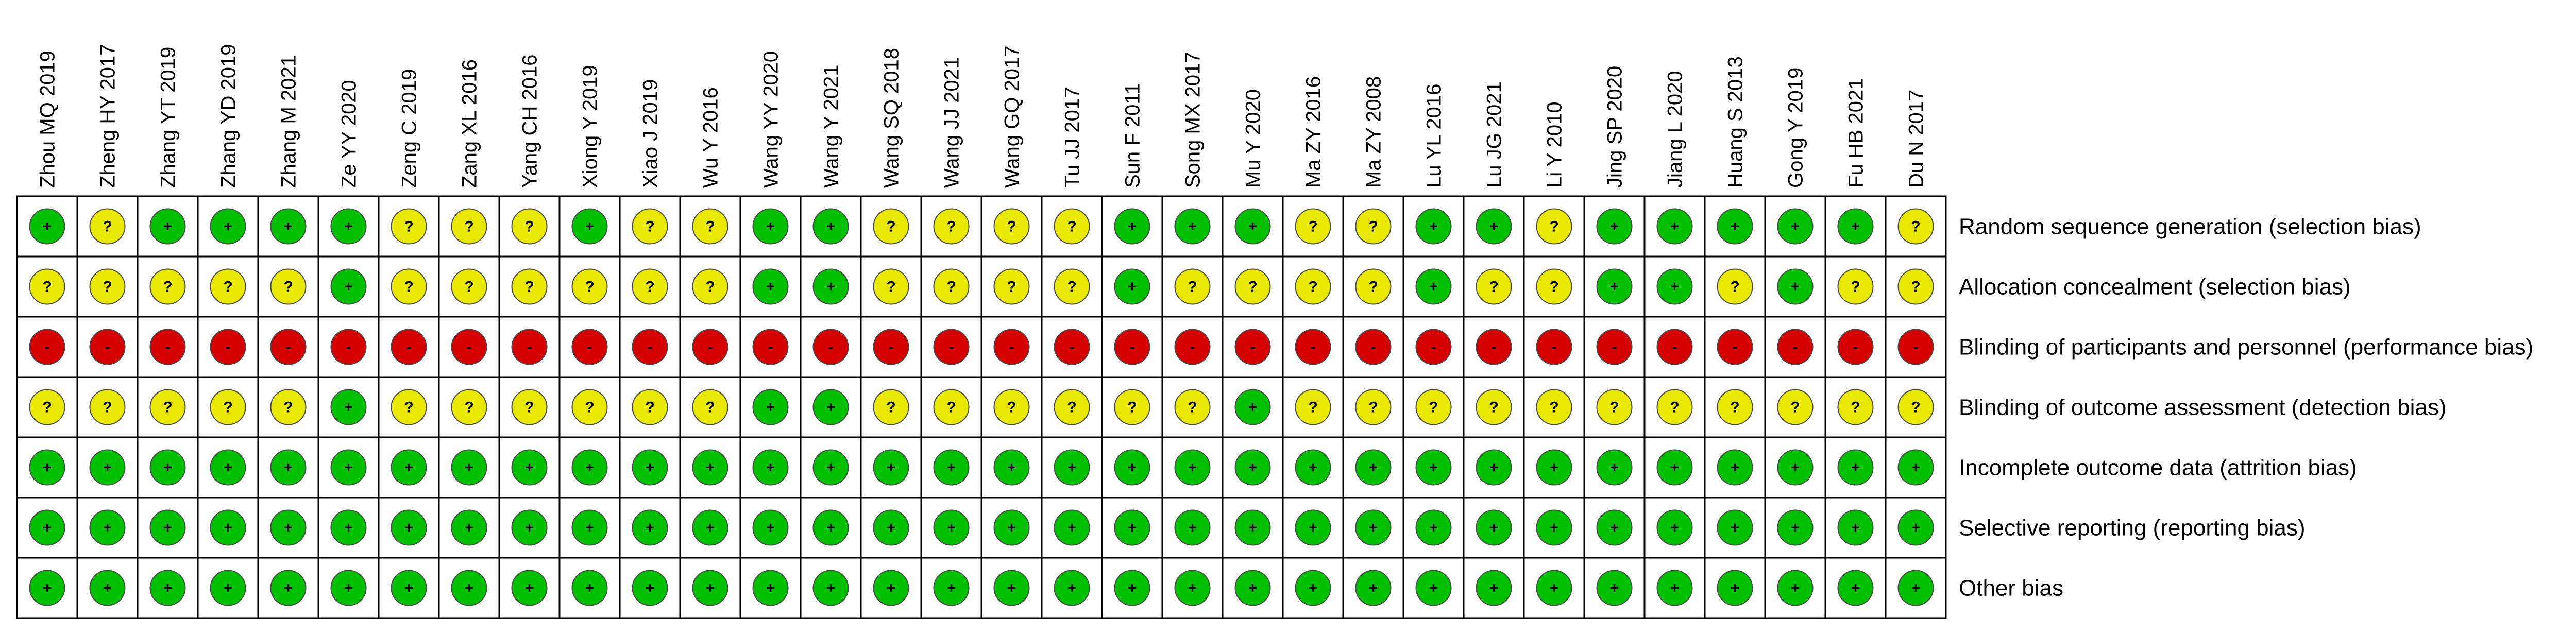 The width and height of the screenshot is (2576, 633). I want to click on study-label: Wang JJ 2021, so click(952, 123).